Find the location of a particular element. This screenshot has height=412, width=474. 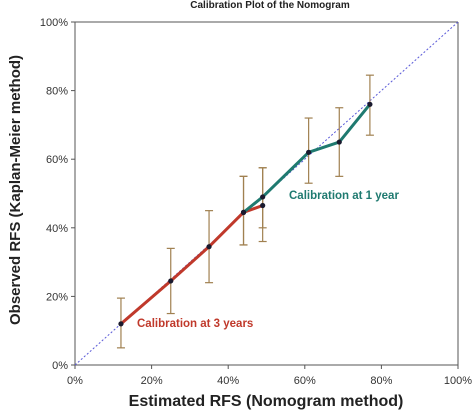

chart-title: Calibration Plot of the Nomogram is located at coordinates (270, 5).